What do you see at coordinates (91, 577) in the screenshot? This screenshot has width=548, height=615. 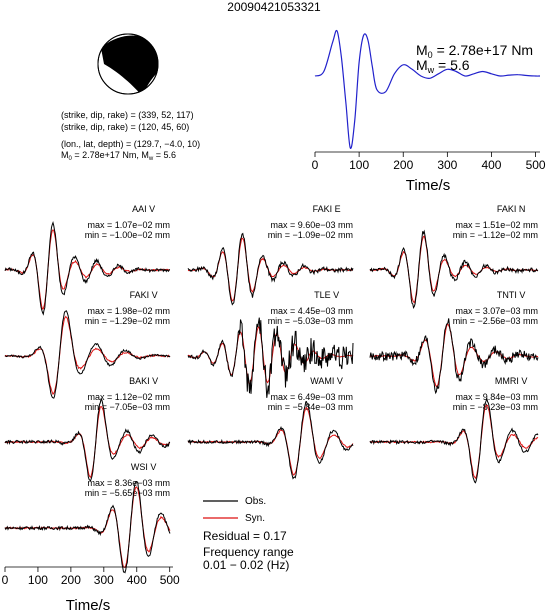 I see `bottom-x-ticks: 0 100 200 300 400 500` at bounding box center [91, 577].